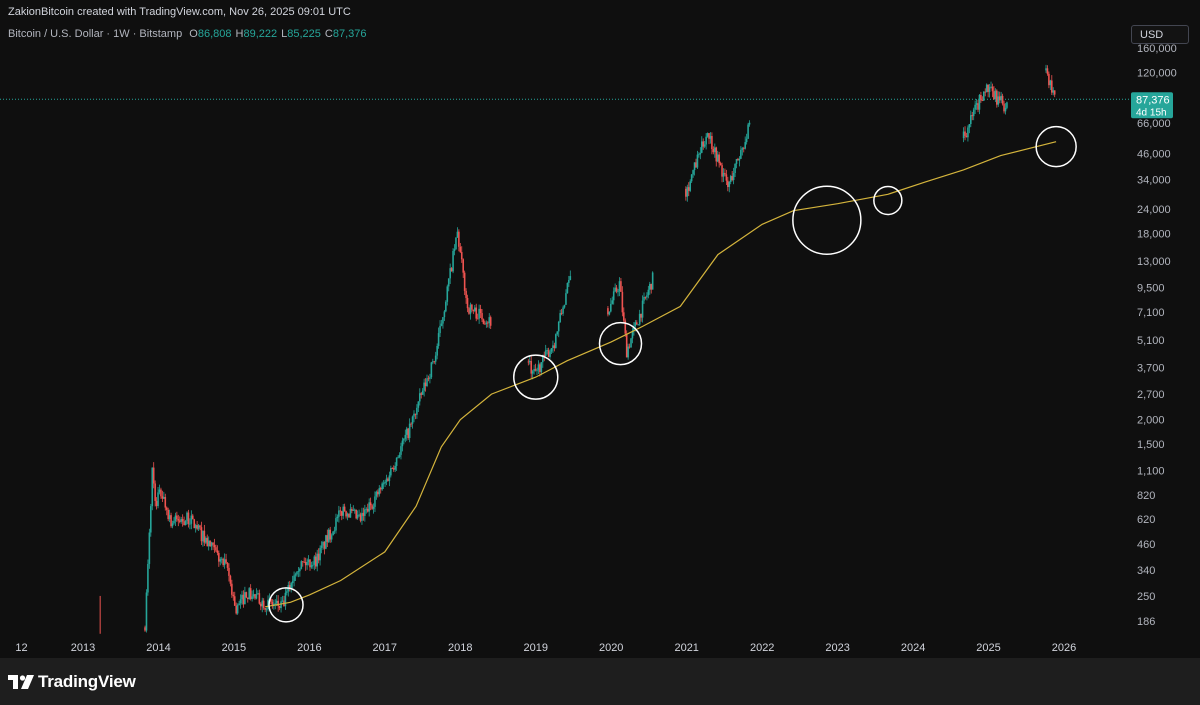 This screenshot has height=705, width=1200. Describe the element at coordinates (460, 648) in the screenshot. I see `x-tick-label: 2018` at that location.